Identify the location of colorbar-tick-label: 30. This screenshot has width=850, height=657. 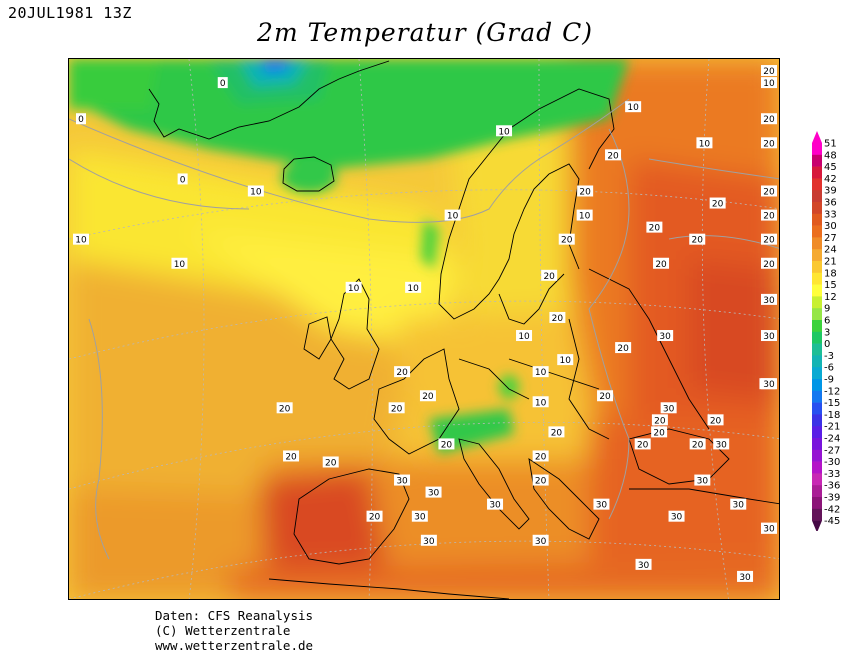
(830, 226).